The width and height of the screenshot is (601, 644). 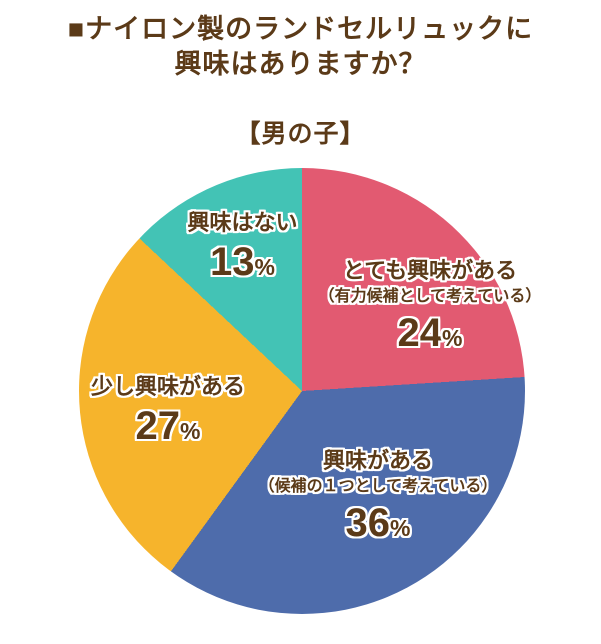 I want to click on slice-value-line: 36%, so click(x=378, y=523).